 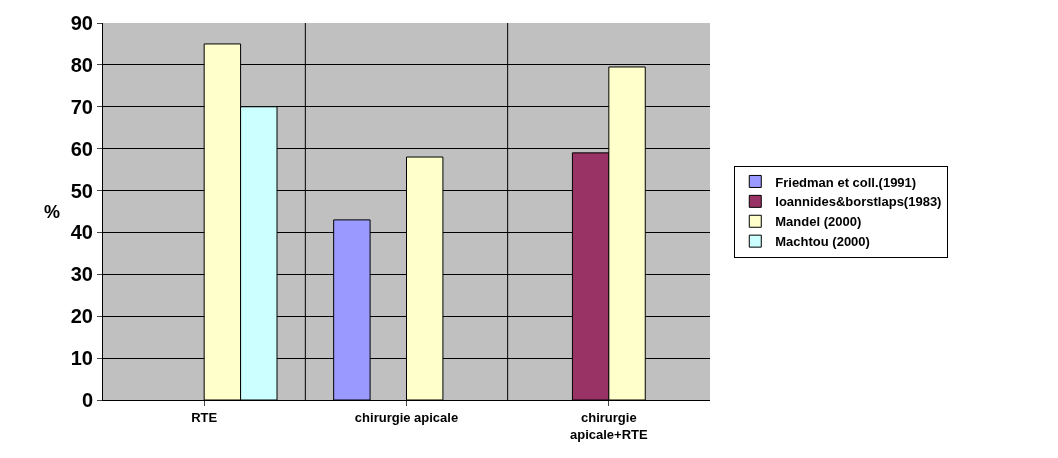 What do you see at coordinates (406, 417) in the screenshot?
I see `x-tick-label: chirurgie apicale` at bounding box center [406, 417].